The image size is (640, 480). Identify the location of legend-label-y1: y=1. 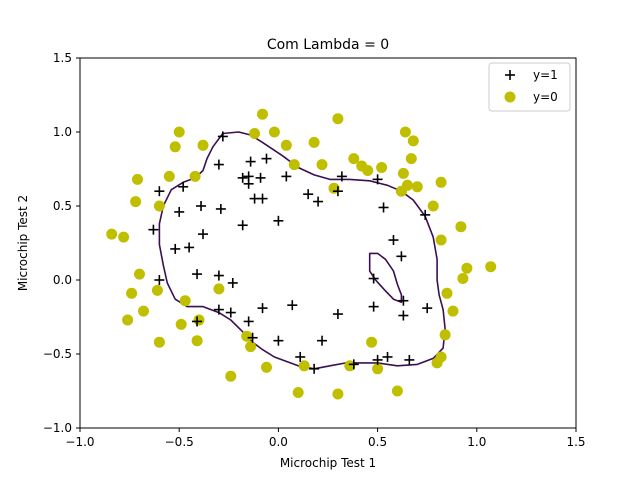
(545, 75).